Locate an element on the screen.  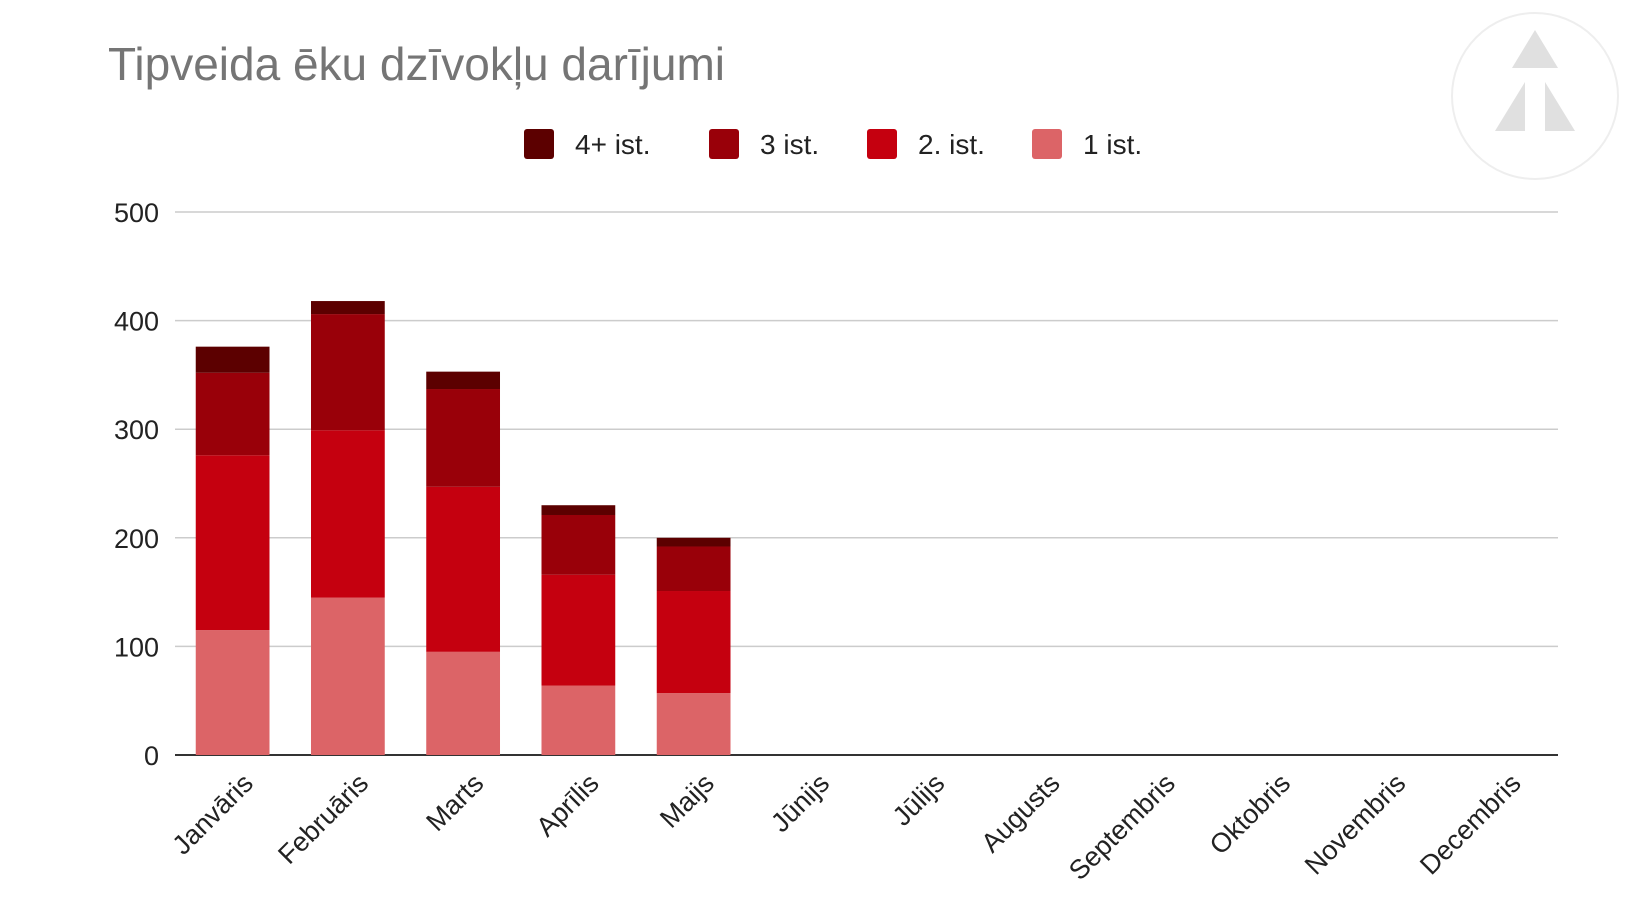
x-tick-label: Augusts is located at coordinates (1020, 813).